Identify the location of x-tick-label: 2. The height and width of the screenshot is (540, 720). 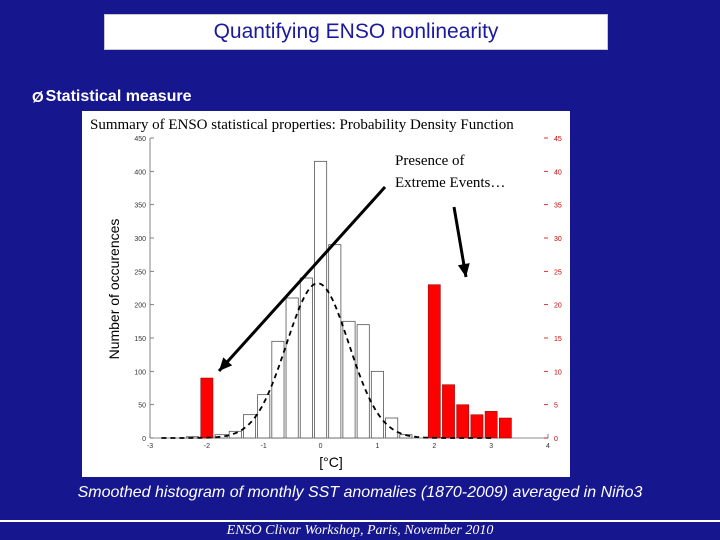
(434, 446).